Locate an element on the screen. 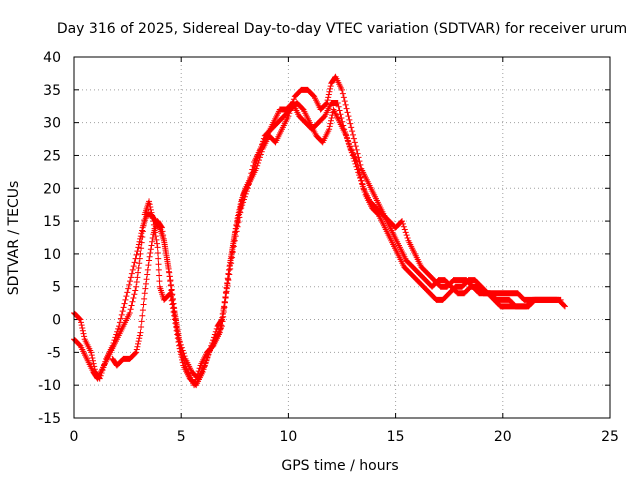 The image size is (640, 480). y-tick-label: 0 is located at coordinates (56, 321).